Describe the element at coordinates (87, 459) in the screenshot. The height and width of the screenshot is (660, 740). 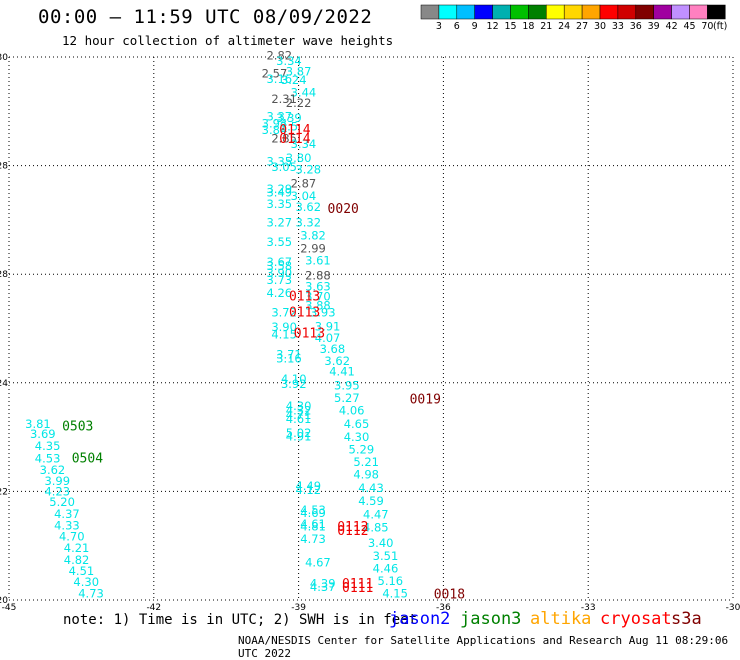
I see `track-label: 0504` at that location.